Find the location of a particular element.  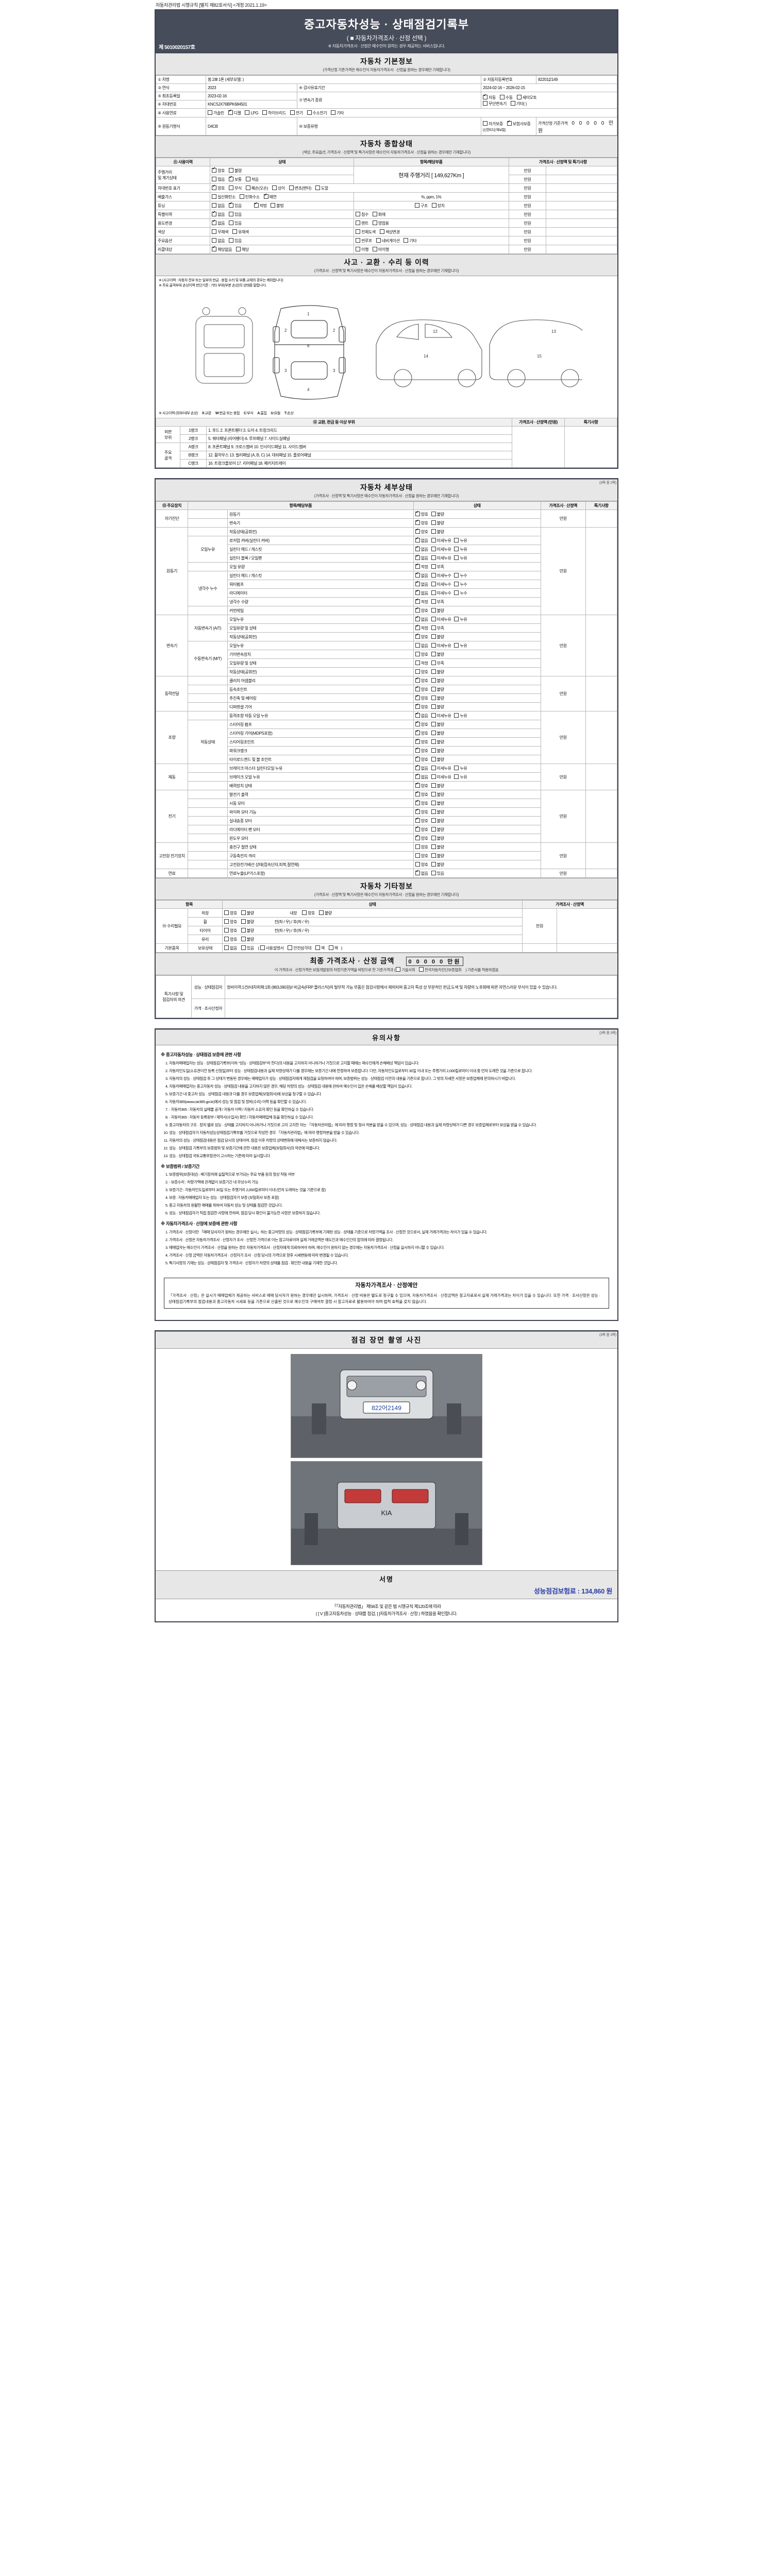

trans-opt-semiauto: 세미오토 is located at coordinates (526, 97).